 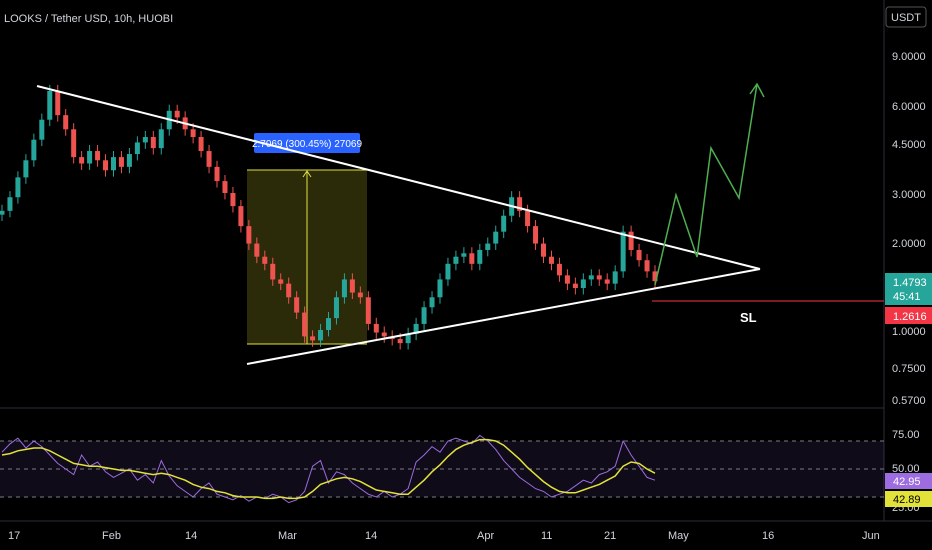 What do you see at coordinates (610, 536) in the screenshot?
I see `time-tick: 21` at bounding box center [610, 536].